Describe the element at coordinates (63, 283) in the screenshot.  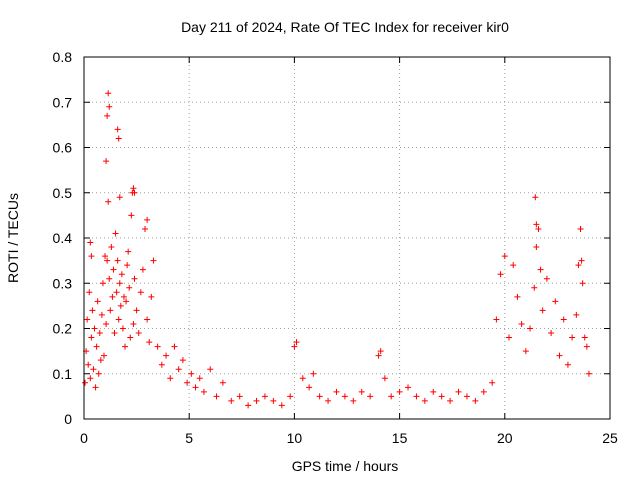
I see `y-tick-label: 0.3` at that location.